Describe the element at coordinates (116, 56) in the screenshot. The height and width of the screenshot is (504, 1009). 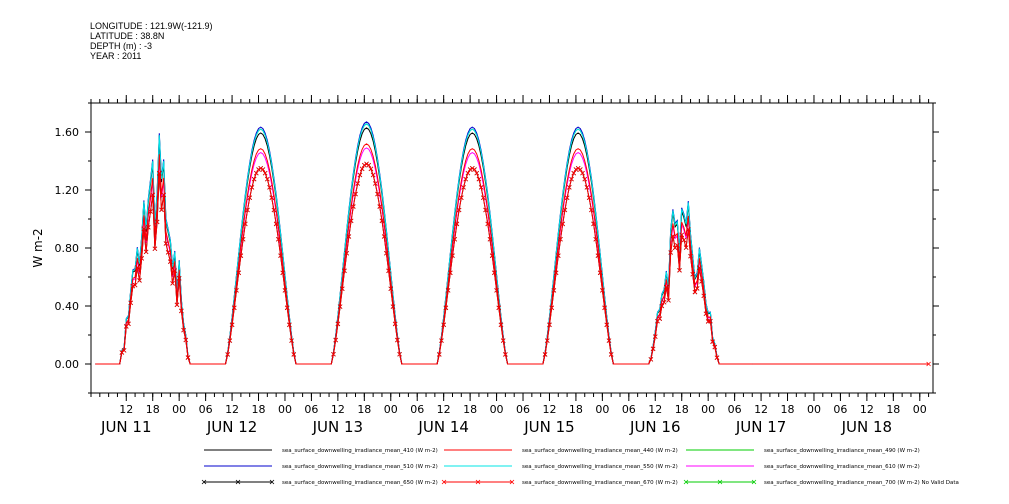
I see `year-text: YEAR : 2011` at that location.